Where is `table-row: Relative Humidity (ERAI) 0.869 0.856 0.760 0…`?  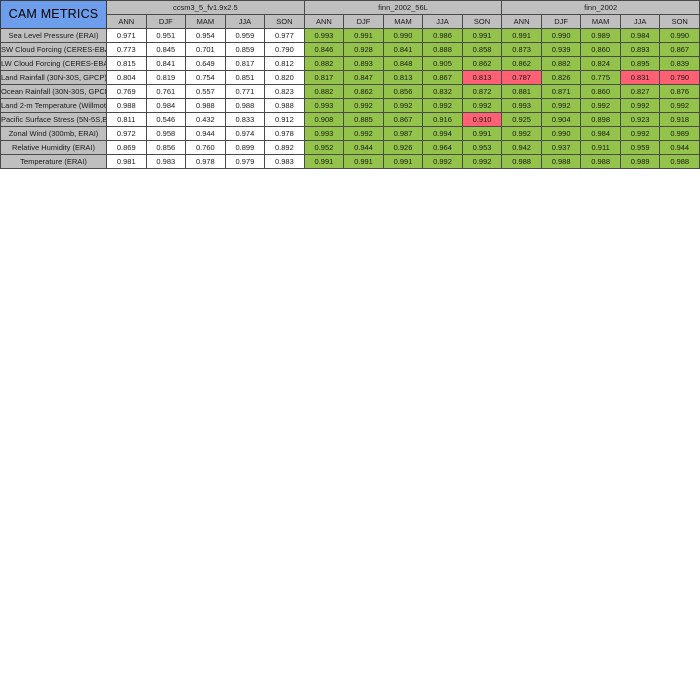 table-row: Relative Humidity (ERAI) 0.869 0.856 0.760 0… is located at coordinates (350, 147).